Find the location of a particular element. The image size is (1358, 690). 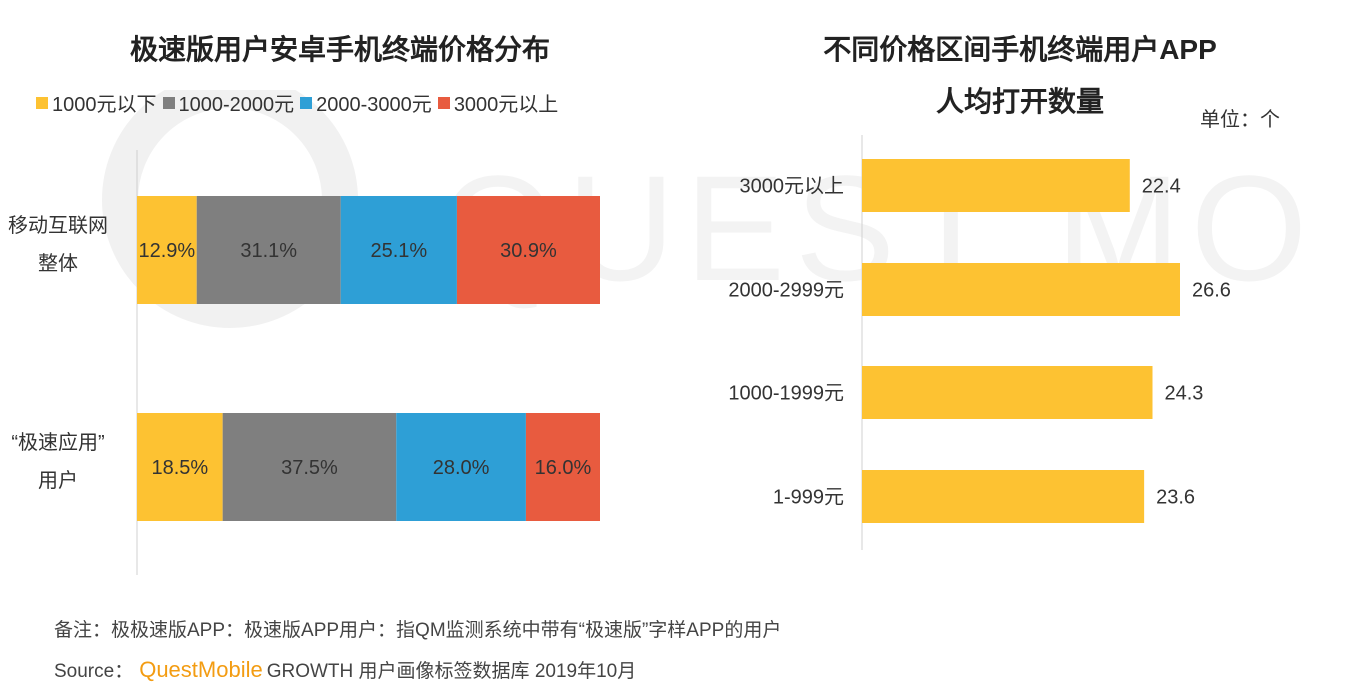

legend-swatch-gray is located at coordinates (168, 102).